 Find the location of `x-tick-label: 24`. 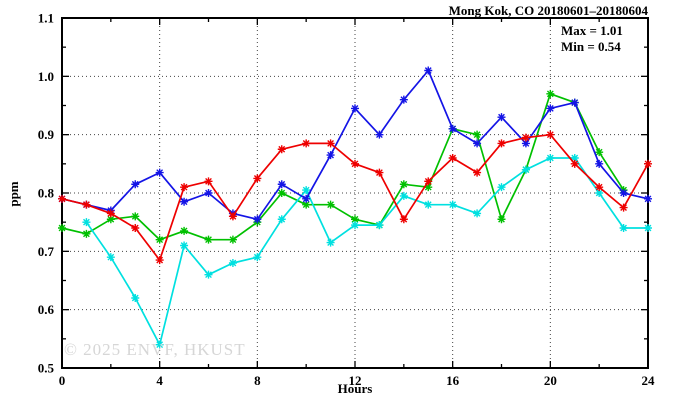

x-tick-label: 24 is located at coordinates (649, 380).